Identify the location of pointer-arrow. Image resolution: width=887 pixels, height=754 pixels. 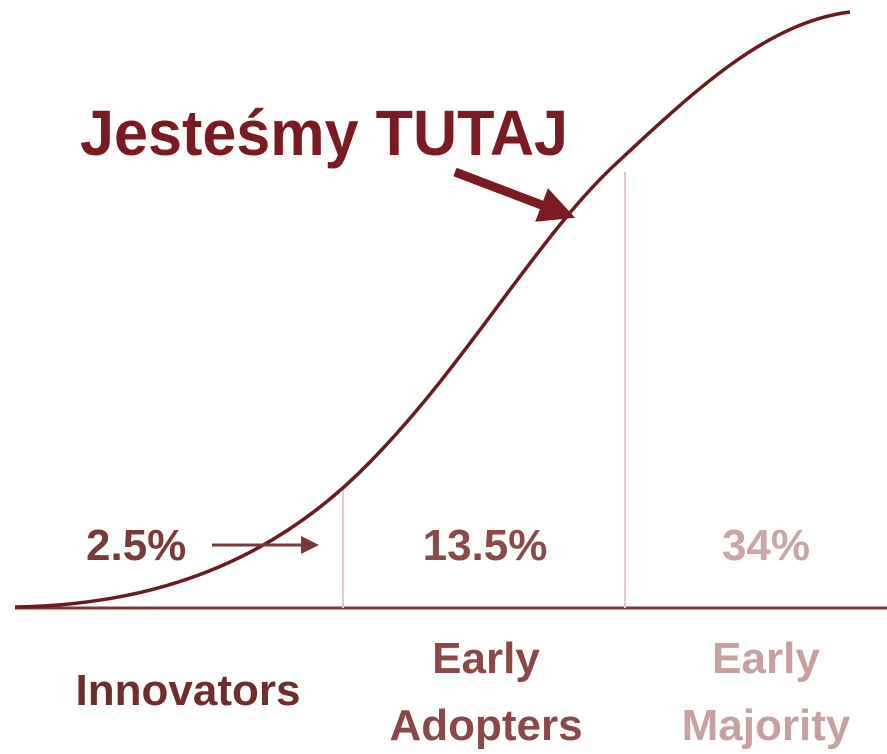
(514, 194).